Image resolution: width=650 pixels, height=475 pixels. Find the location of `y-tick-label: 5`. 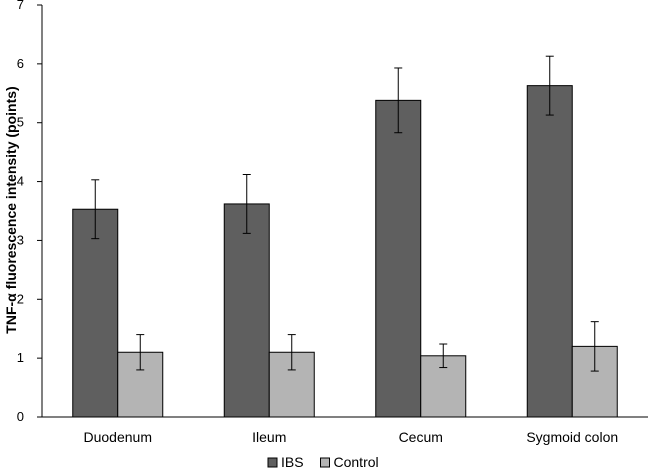

y-tick-label: 5 is located at coordinates (20, 122).